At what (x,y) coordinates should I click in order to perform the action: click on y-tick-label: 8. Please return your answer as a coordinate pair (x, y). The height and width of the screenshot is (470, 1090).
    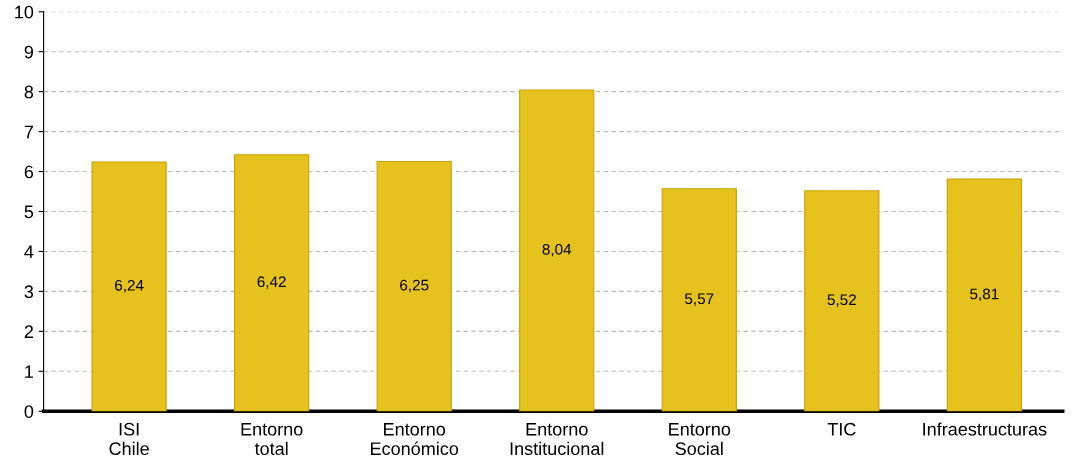
    Looking at the image, I should click on (29, 92).